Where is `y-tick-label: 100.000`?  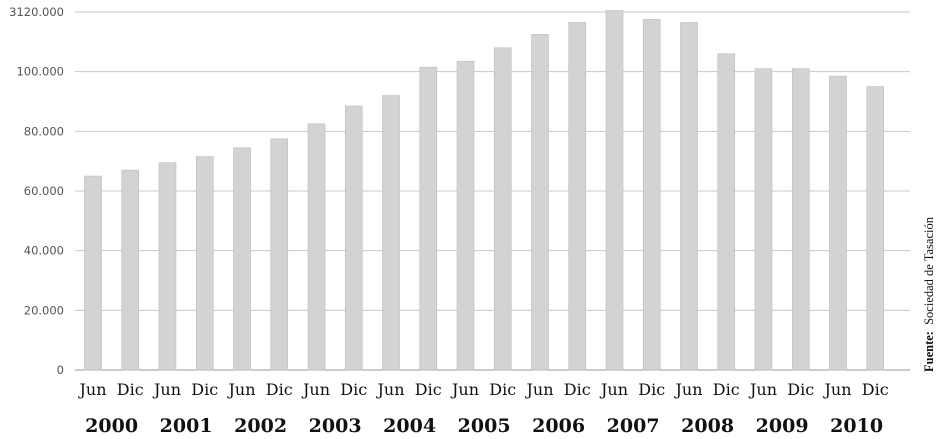 y-tick-label: 100.000 is located at coordinates (40, 72).